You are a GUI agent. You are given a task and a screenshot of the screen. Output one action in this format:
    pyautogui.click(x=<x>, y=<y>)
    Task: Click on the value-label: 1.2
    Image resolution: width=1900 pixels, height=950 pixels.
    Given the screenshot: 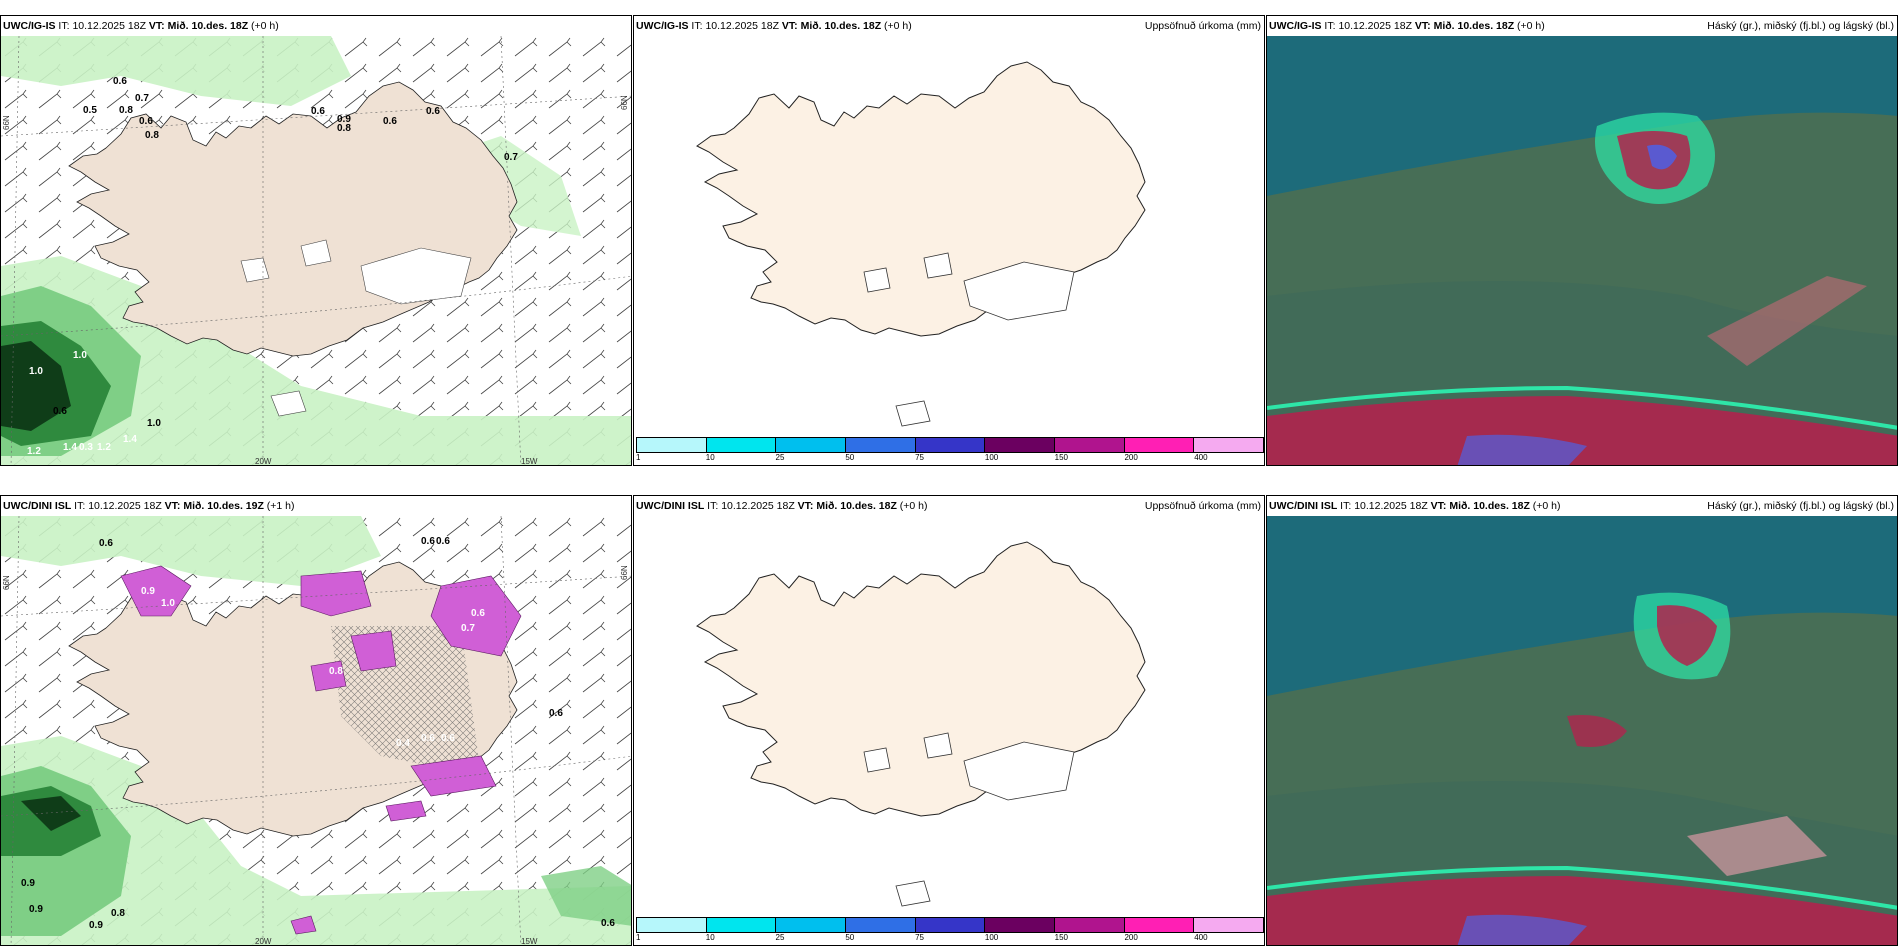 What is the action you would take?
    pyautogui.click(x=104, y=447)
    